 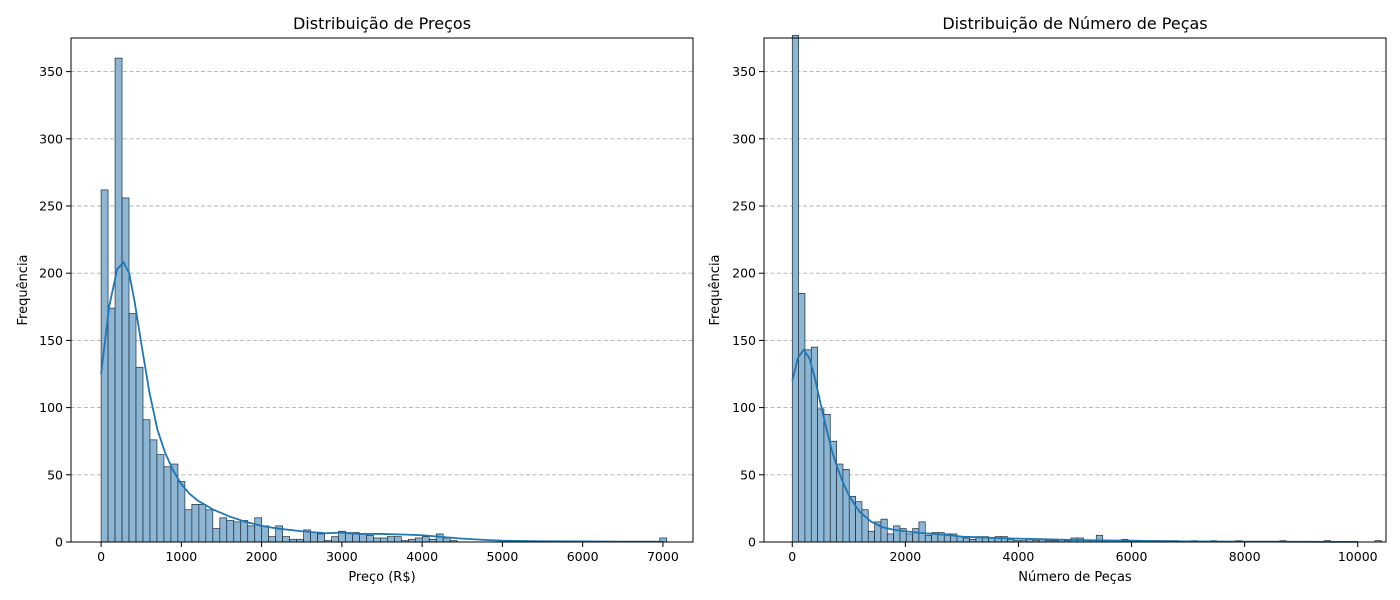 I want to click on x-tick-label: 1000, so click(x=181, y=556).